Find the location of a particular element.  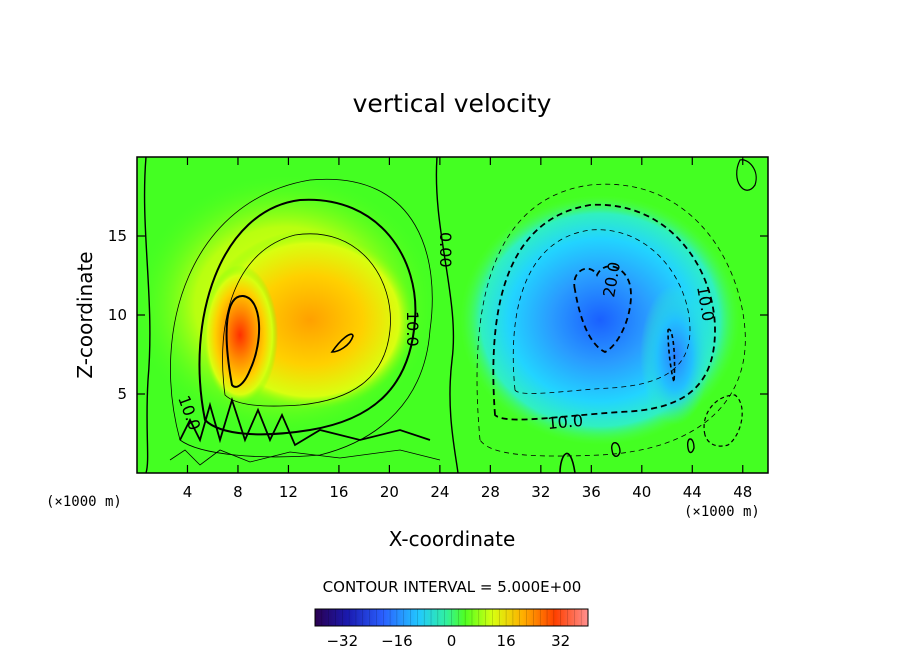

x-tick-label: 32 is located at coordinates (540, 492).